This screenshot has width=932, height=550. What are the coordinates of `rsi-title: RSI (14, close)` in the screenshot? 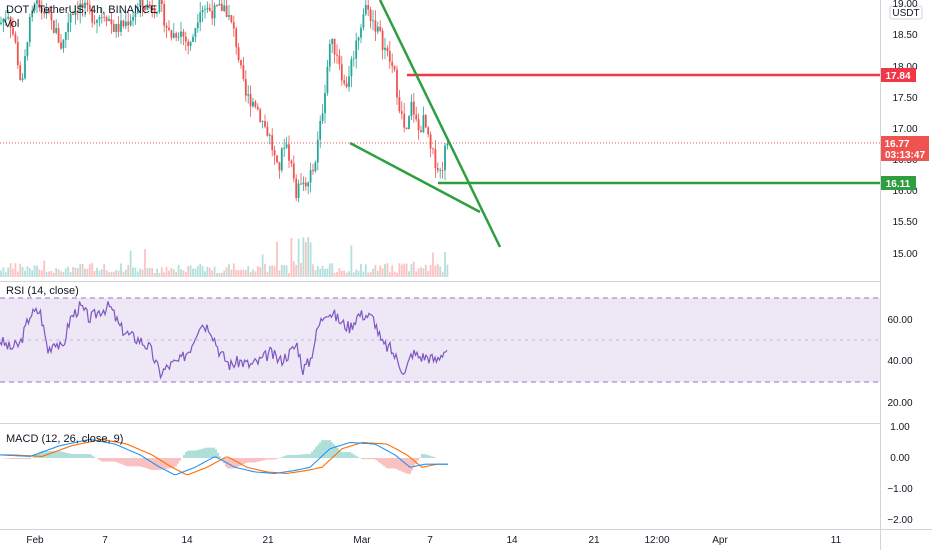 It's located at (42, 291).